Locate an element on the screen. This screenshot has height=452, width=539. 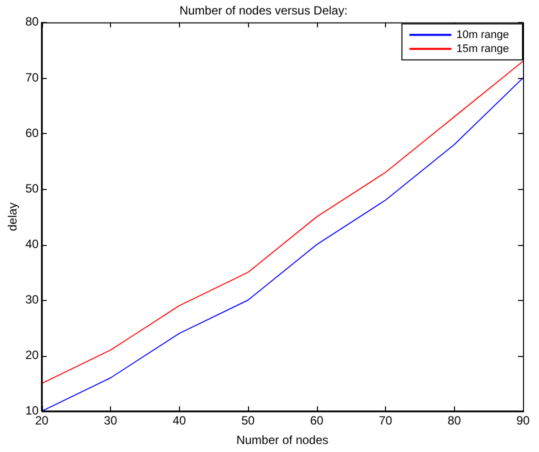
y-tick-label: 30 is located at coordinates (32, 299).